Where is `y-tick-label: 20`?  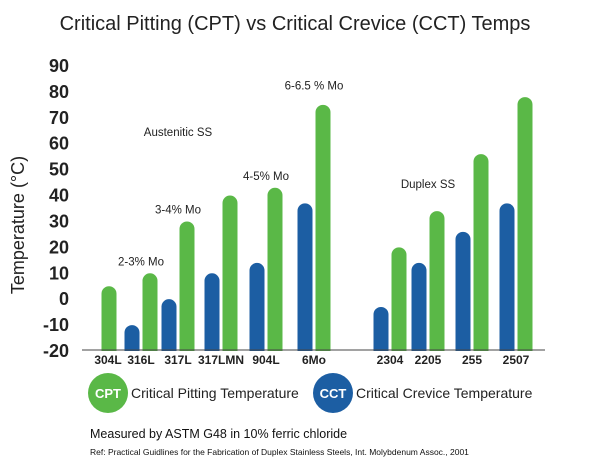 y-tick-label: 20 is located at coordinates (59, 247).